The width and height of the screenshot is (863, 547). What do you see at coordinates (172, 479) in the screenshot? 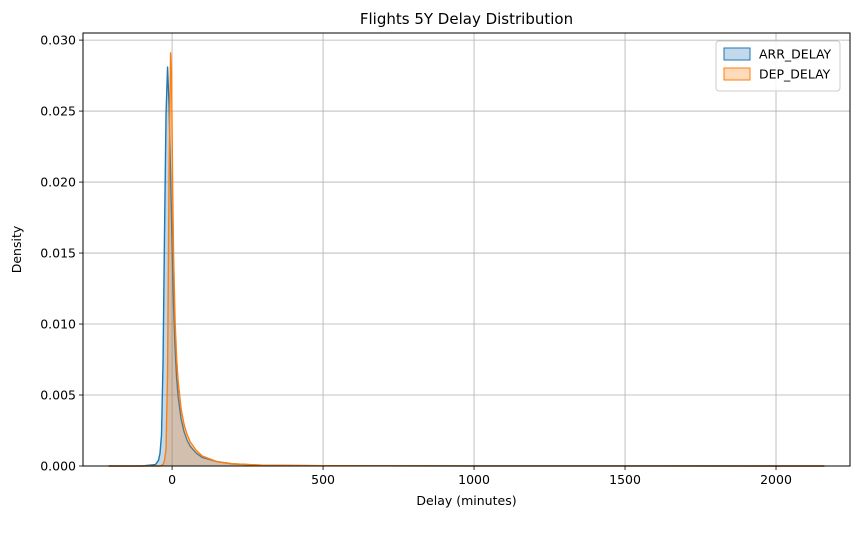
I see `x-tick-label: 0` at bounding box center [172, 479].